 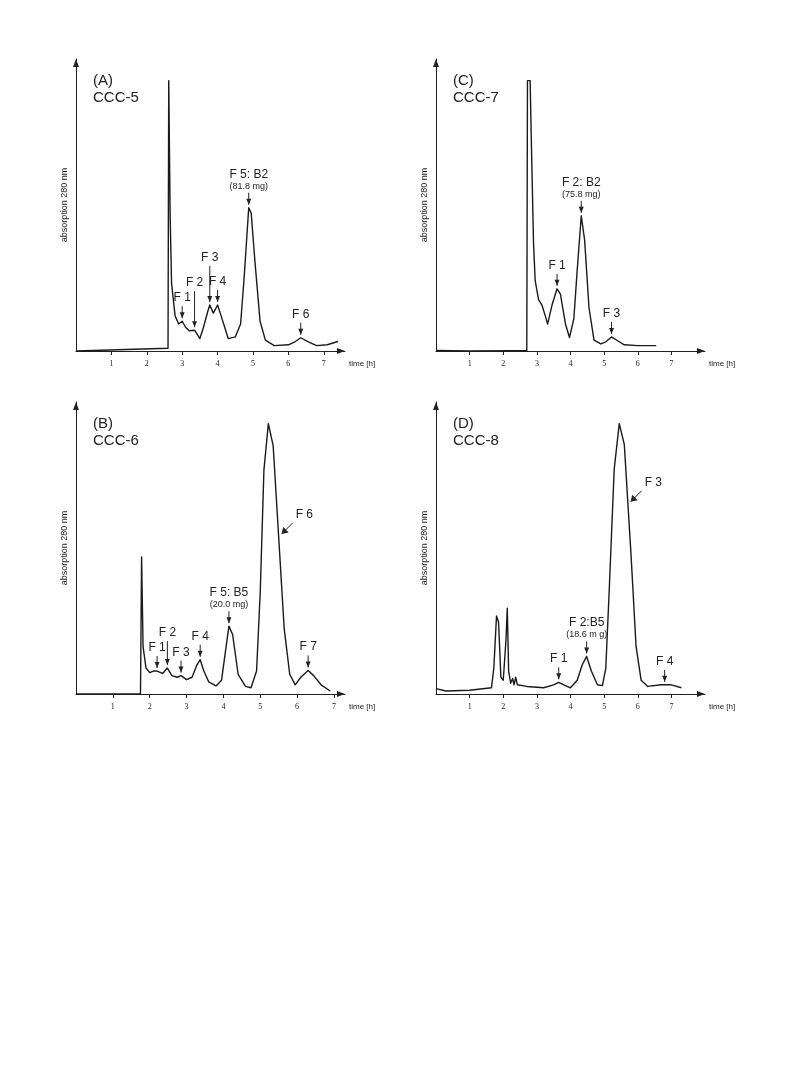 I want to click on chart-title: (D), so click(x=463, y=422).